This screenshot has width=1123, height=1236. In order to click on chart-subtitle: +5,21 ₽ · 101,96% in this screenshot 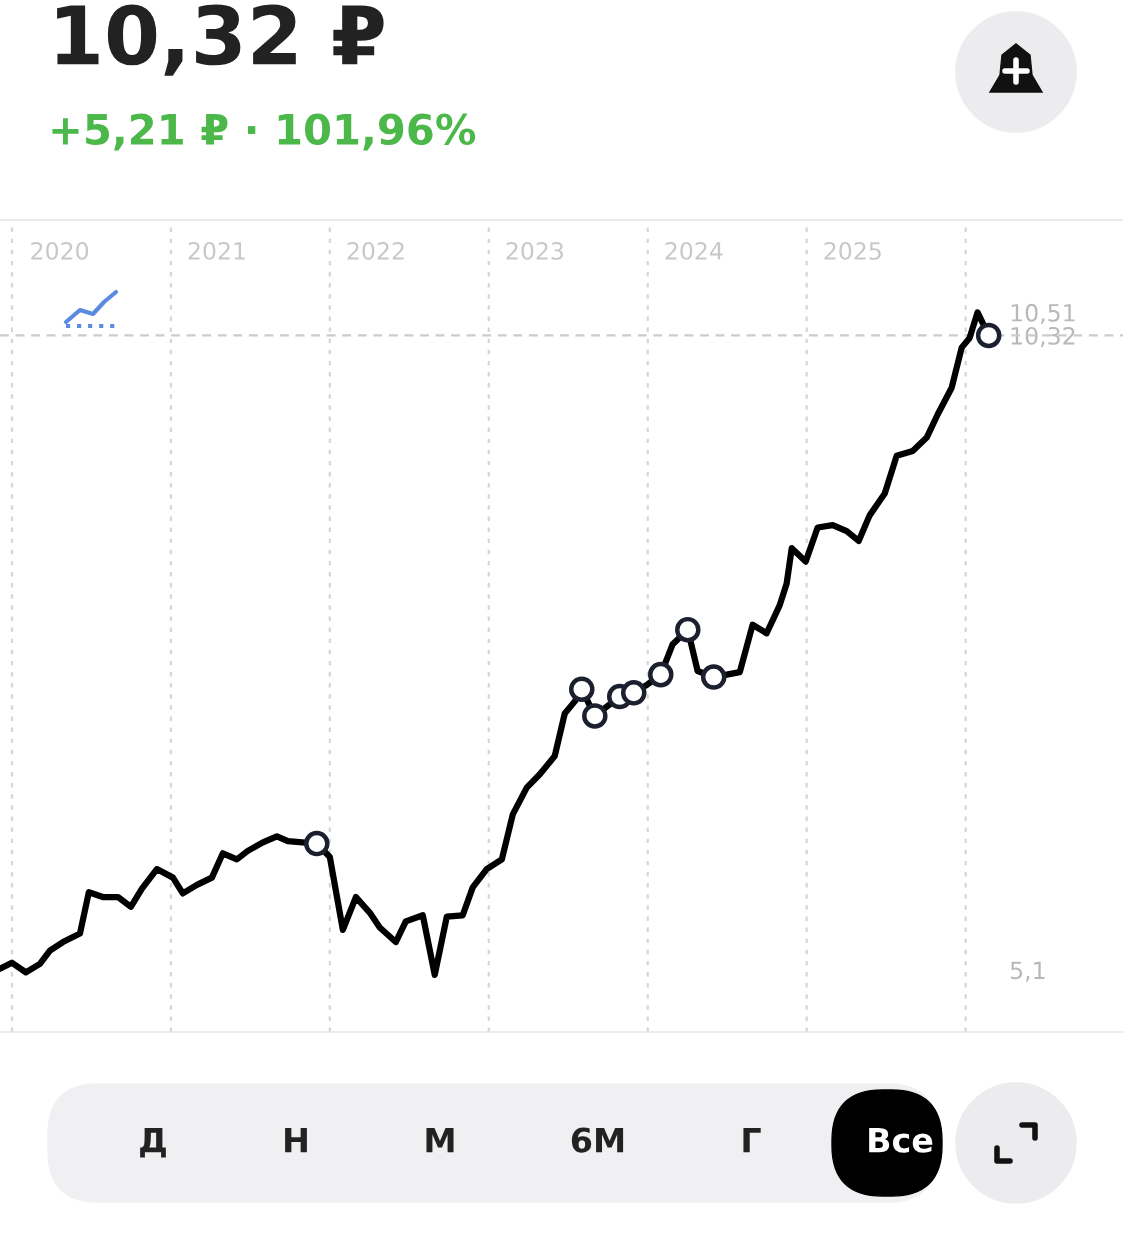, I will do `click(264, 132)`.